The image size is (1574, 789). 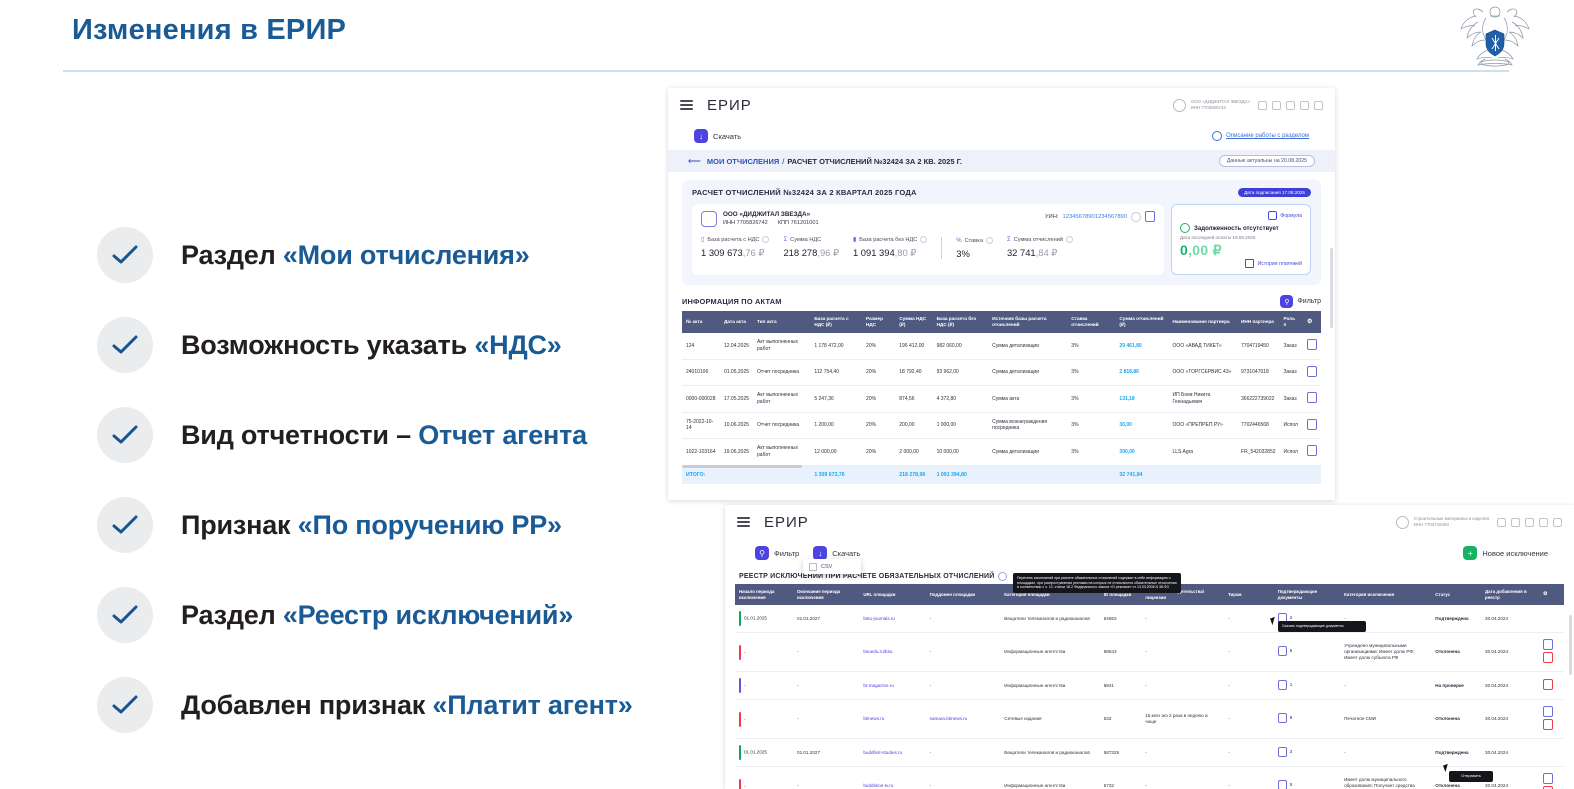 What do you see at coordinates (1258, 322) in the screenshot?
I see `col-partner-inn: ИНН партнера` at bounding box center [1258, 322].